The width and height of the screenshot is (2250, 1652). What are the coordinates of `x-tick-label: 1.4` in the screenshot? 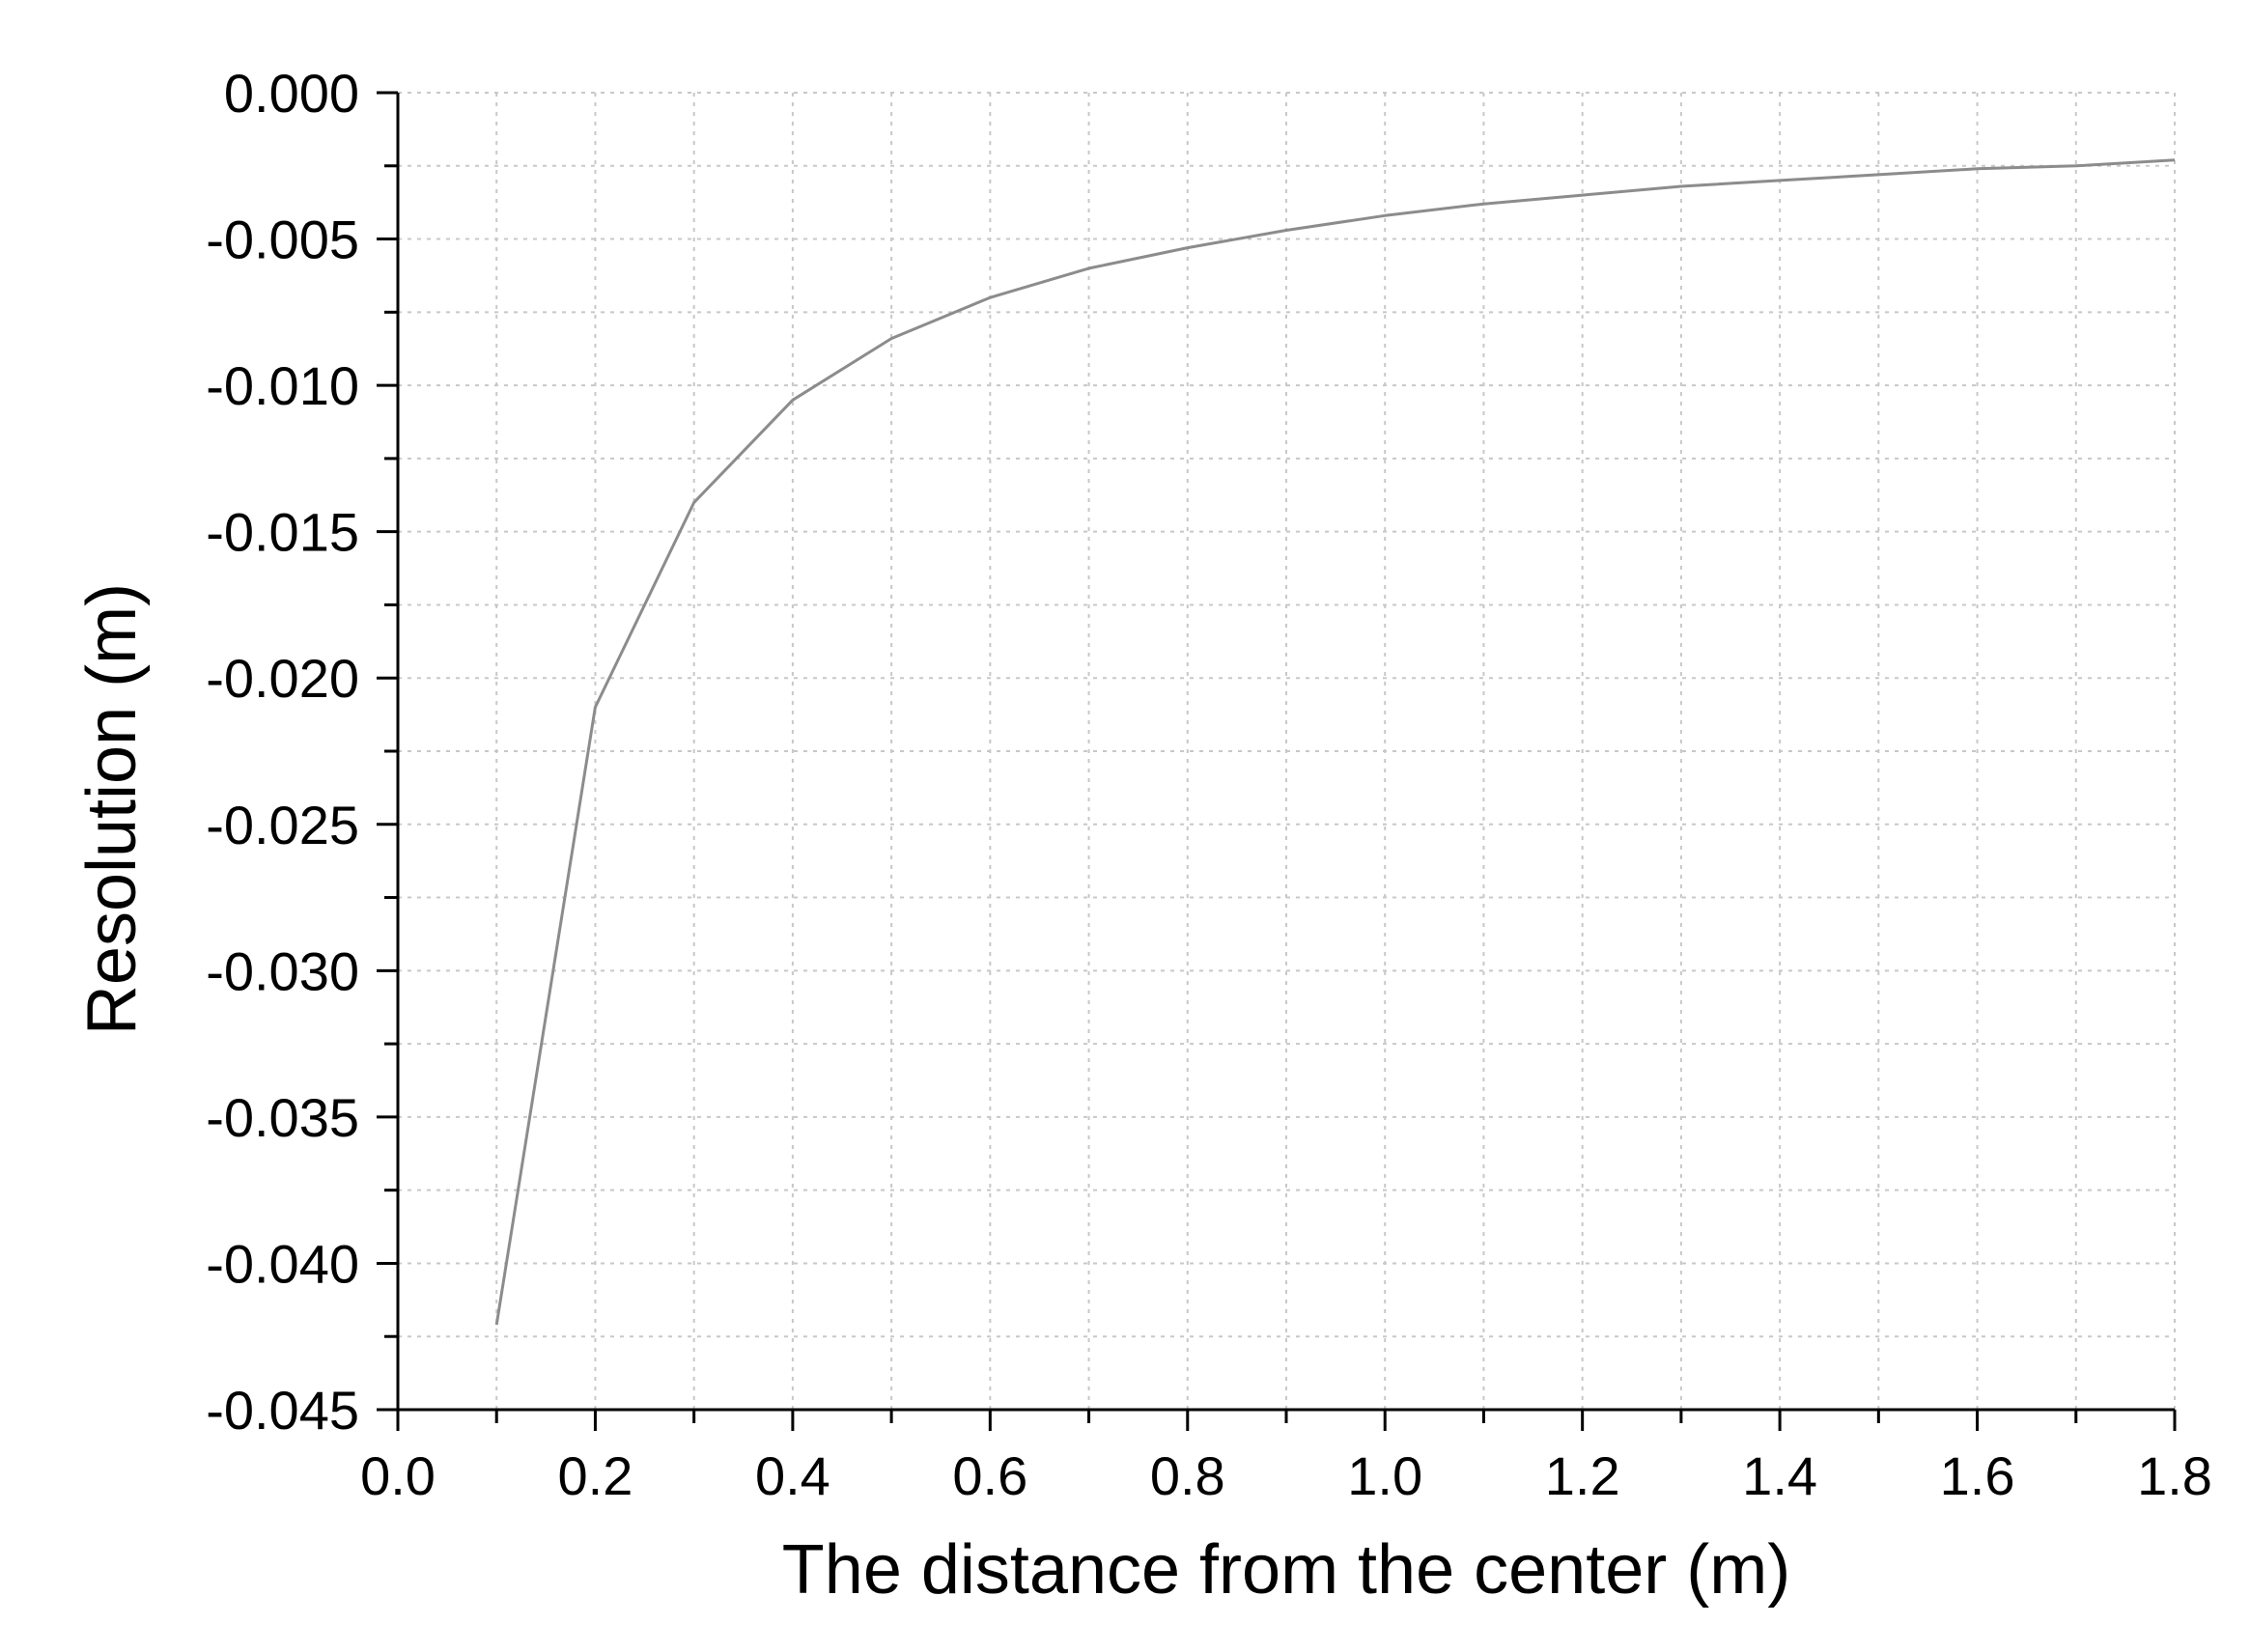 It's located at (1779, 1476).